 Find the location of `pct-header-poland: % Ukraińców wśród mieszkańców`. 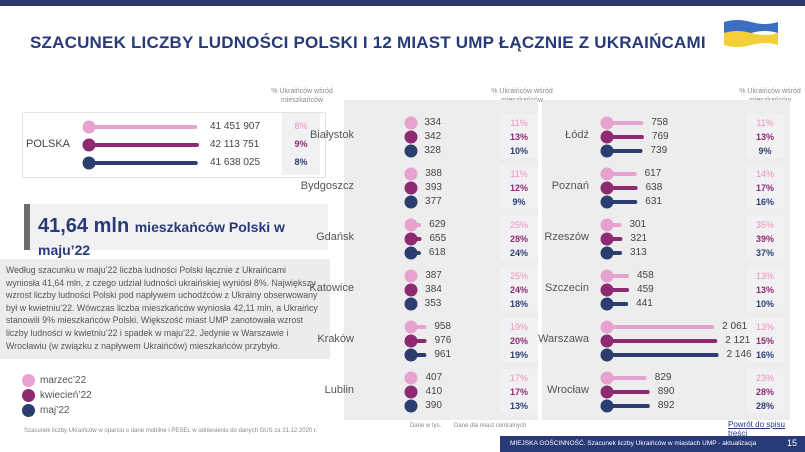

pct-header-poland: % Ukraińców wśród mieszkańców is located at coordinates (302, 96).